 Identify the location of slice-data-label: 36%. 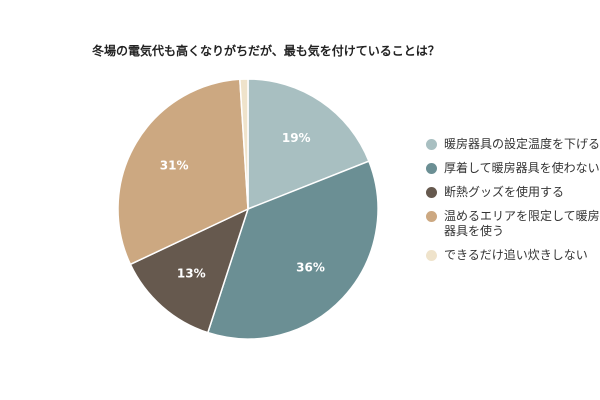
(310, 268).